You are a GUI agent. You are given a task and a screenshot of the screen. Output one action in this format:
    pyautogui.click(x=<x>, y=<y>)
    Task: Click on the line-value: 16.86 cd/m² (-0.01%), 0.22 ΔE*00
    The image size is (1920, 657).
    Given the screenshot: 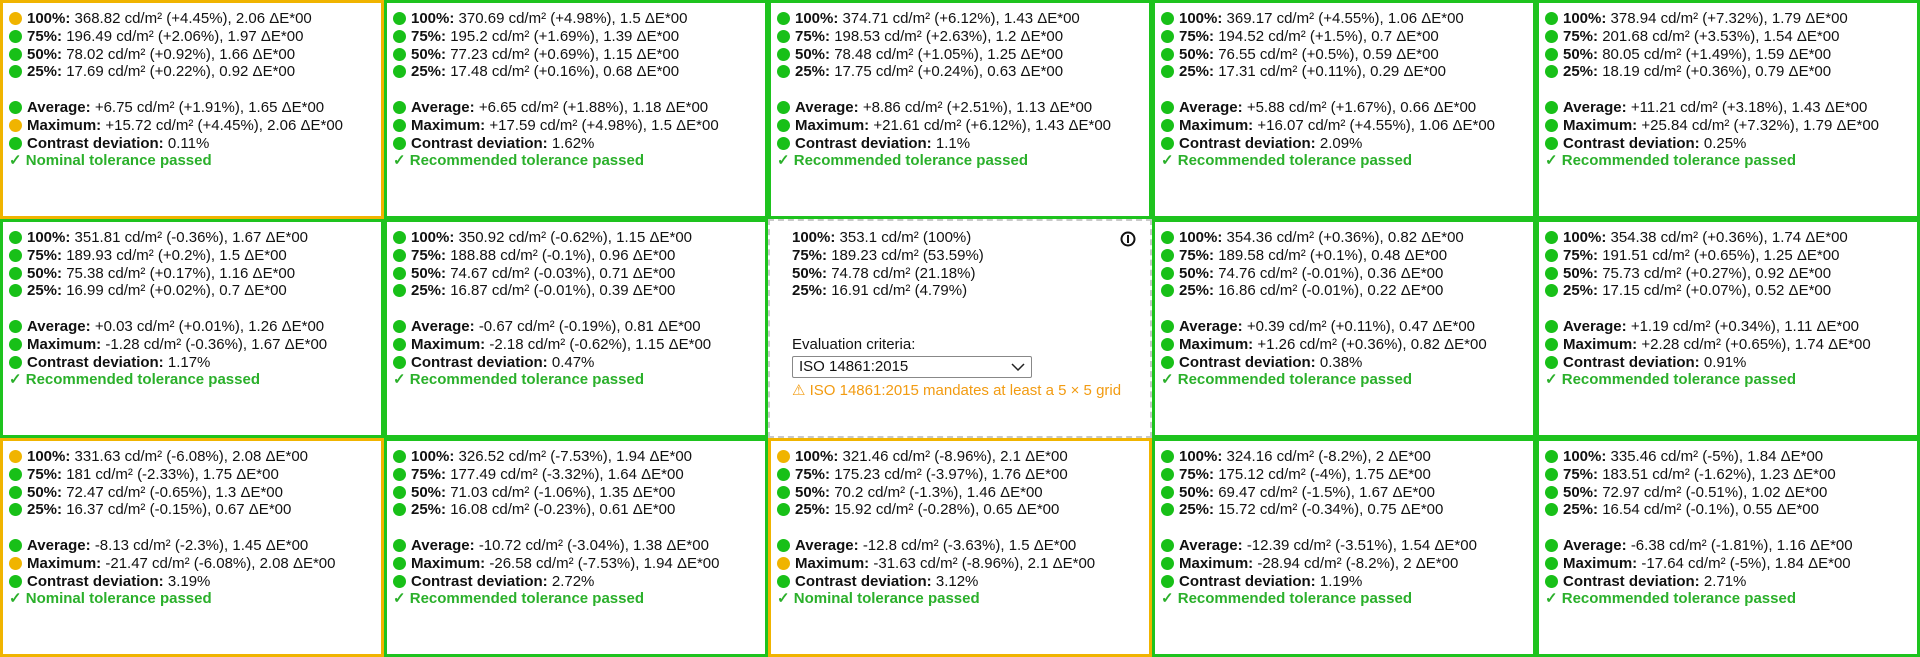 What is the action you would take?
    pyautogui.click(x=1331, y=291)
    